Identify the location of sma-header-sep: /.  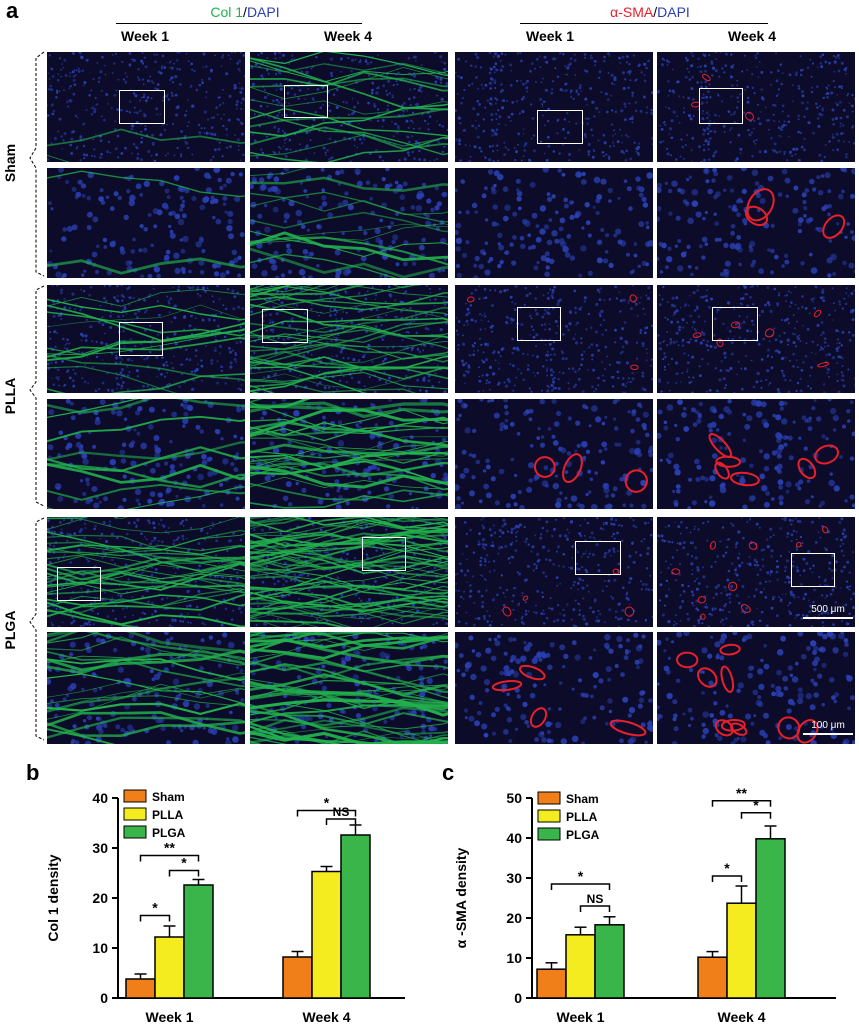
(655, 12).